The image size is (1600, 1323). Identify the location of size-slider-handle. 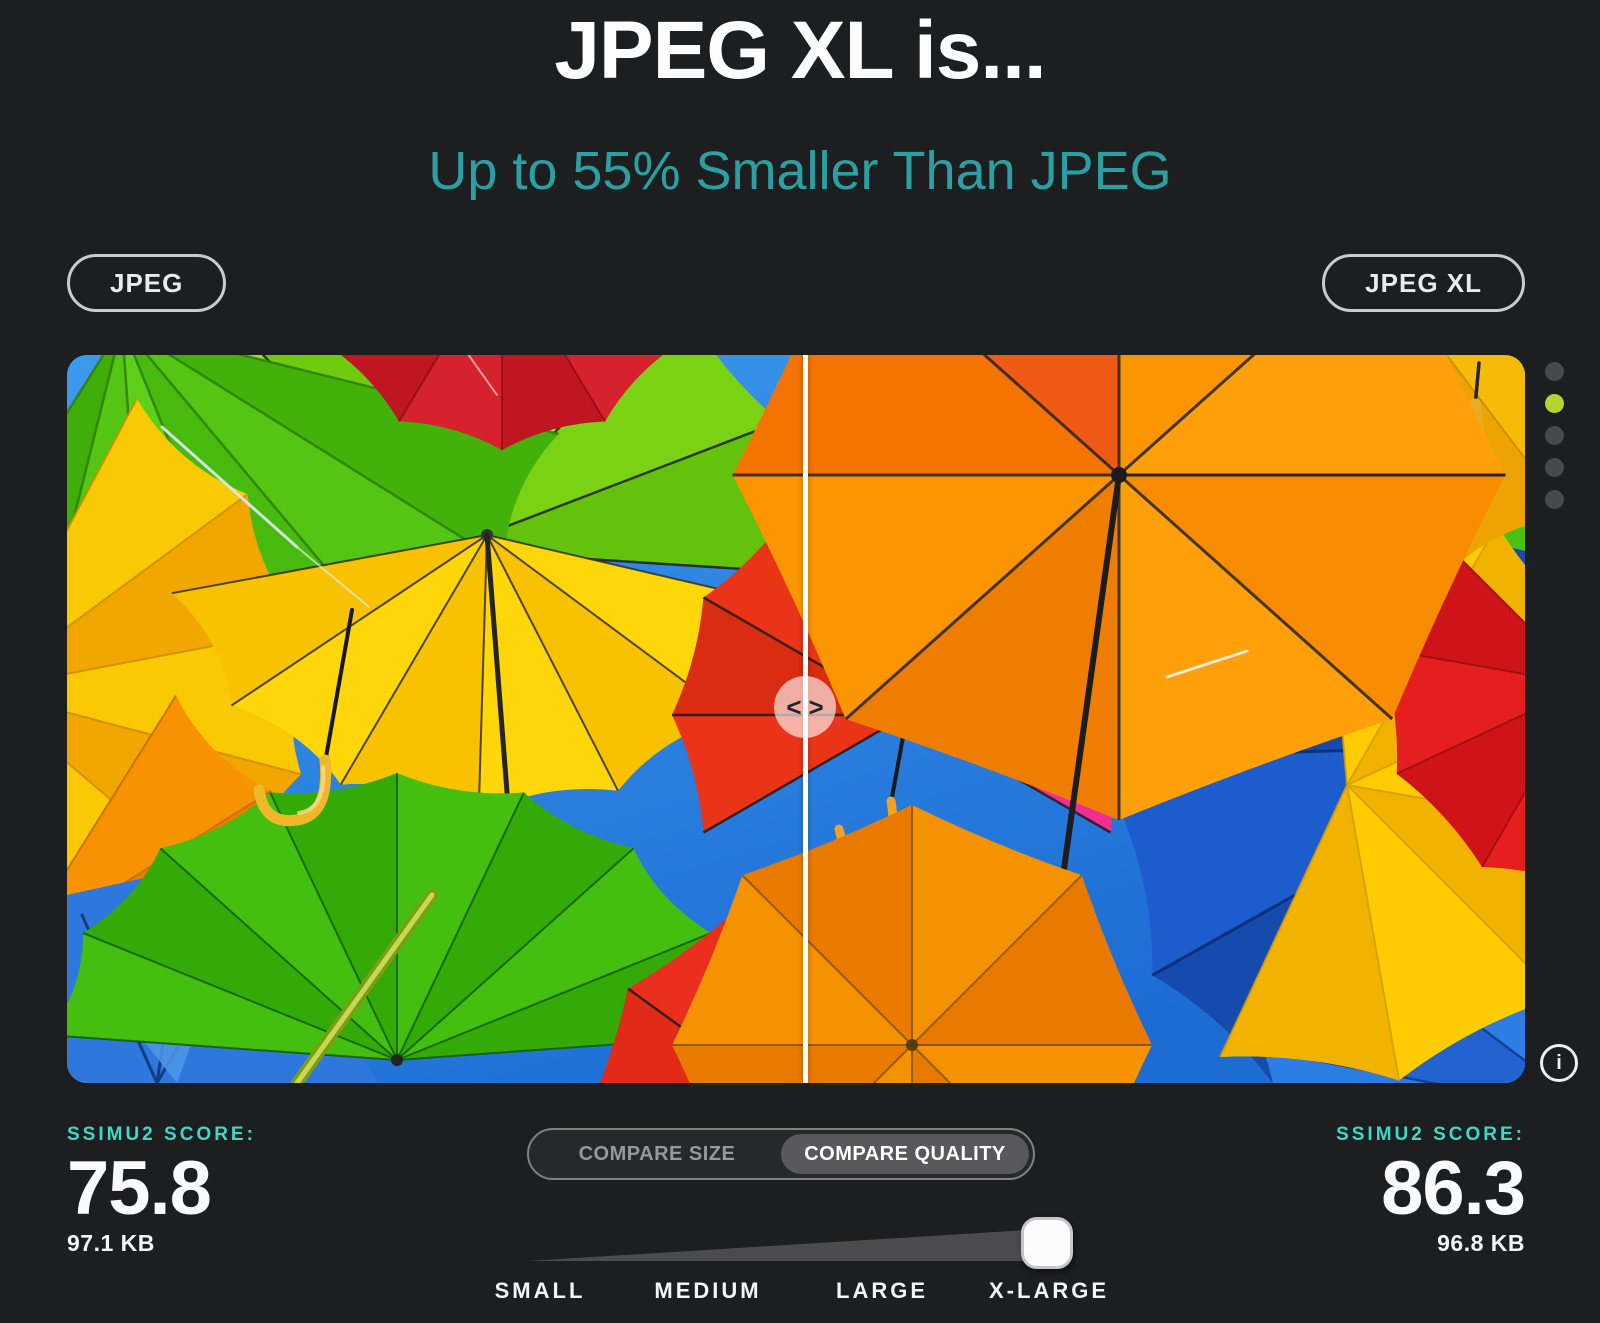
(1047, 1243).